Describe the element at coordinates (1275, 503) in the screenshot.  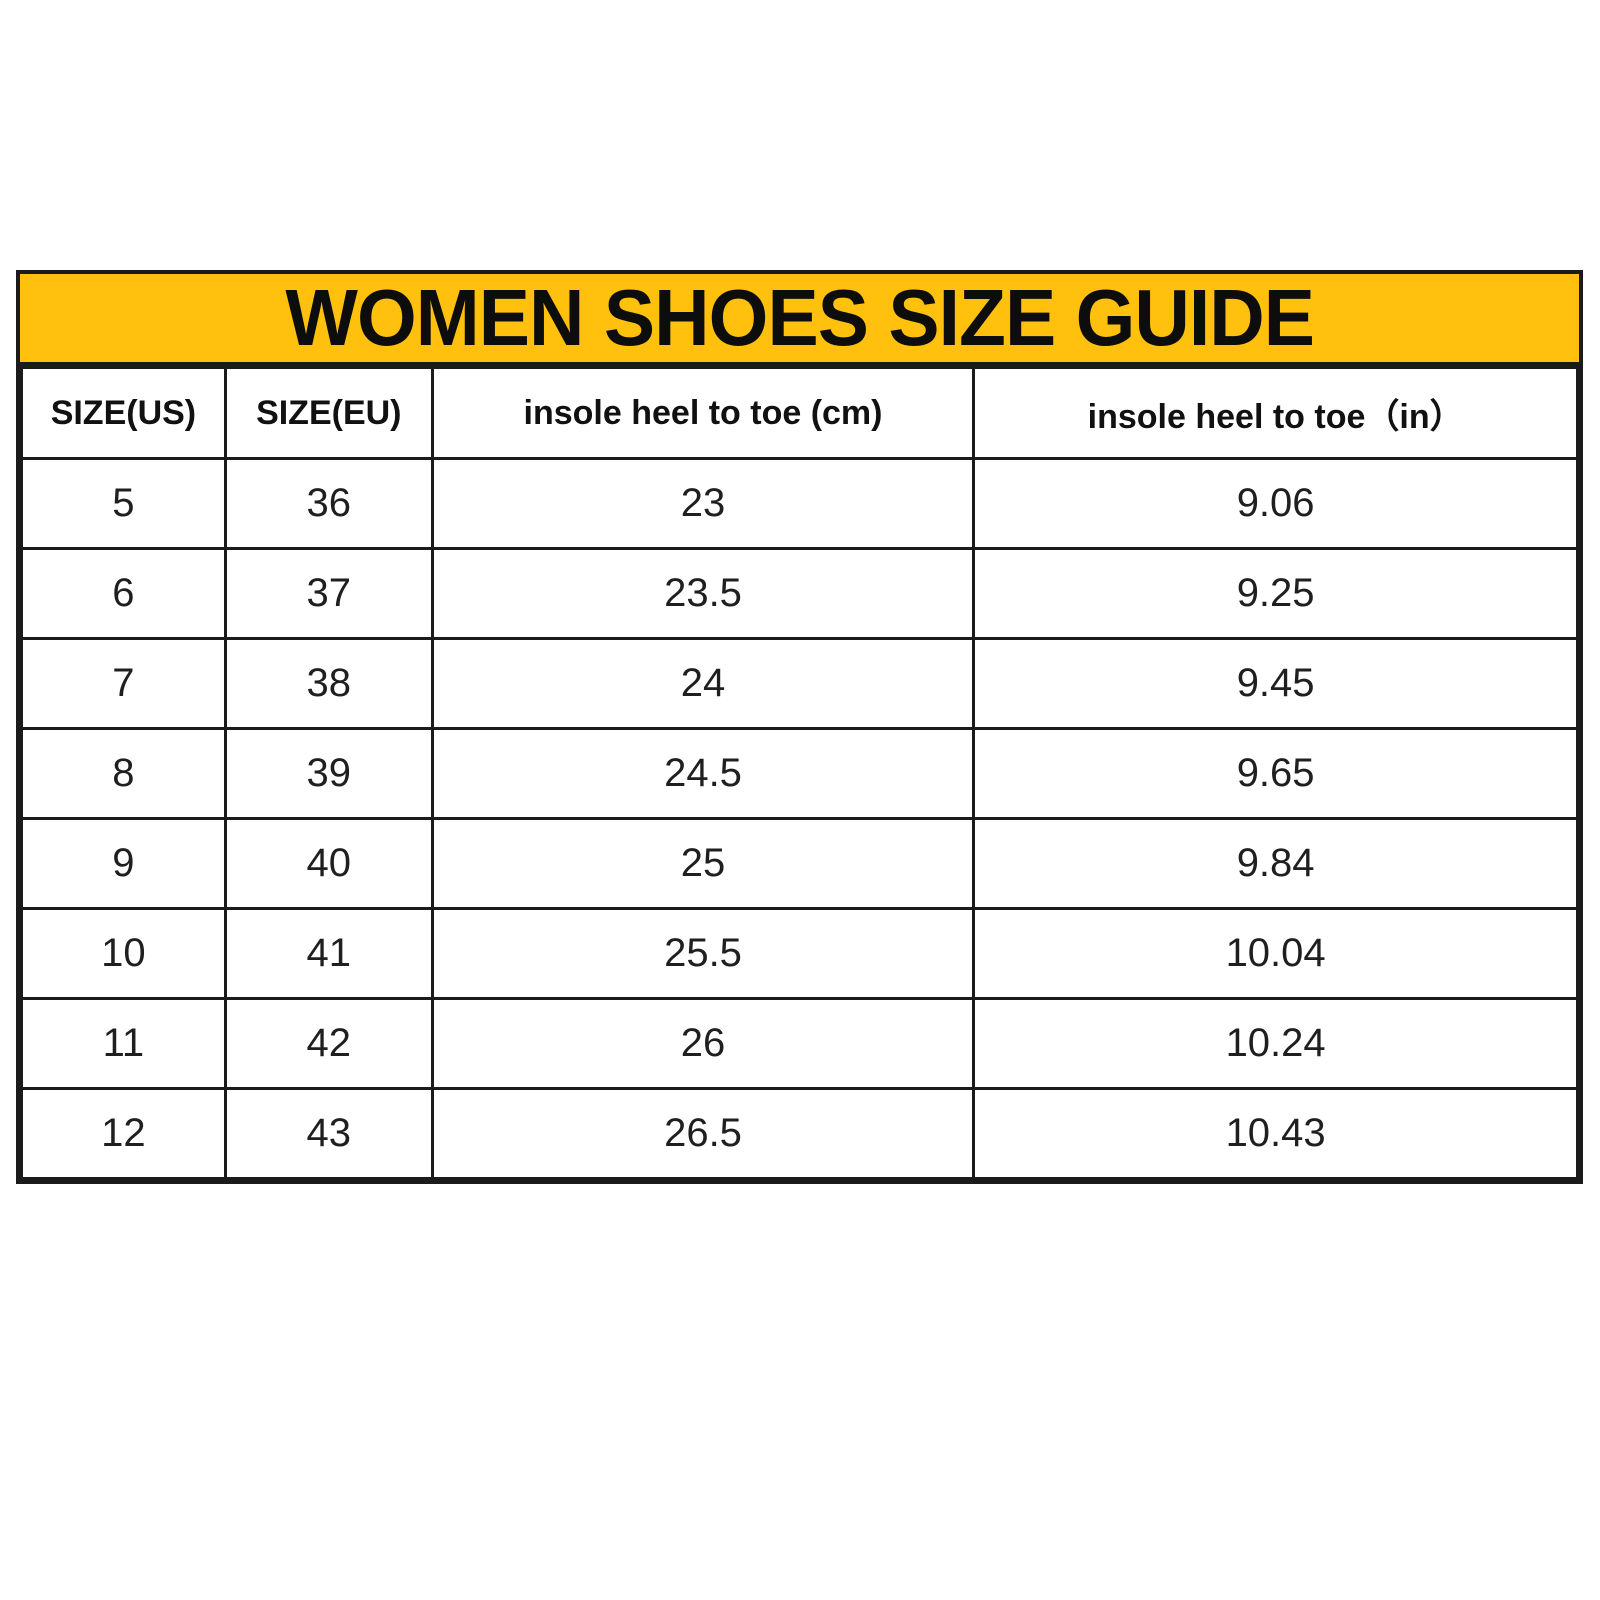
I see `table-cell: 9.06` at that location.